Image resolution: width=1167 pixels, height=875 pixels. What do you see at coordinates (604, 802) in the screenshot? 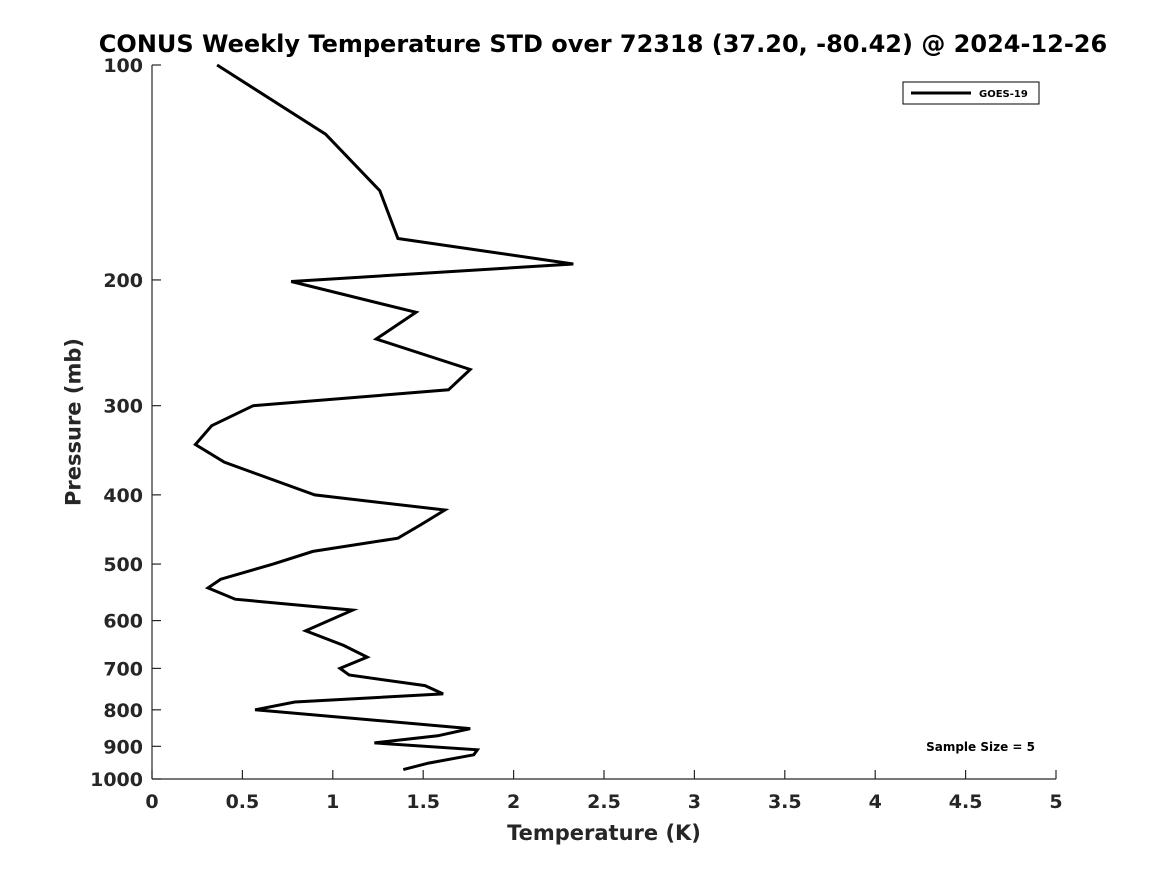
I see `x-tick-label: 2.5` at bounding box center [604, 802].